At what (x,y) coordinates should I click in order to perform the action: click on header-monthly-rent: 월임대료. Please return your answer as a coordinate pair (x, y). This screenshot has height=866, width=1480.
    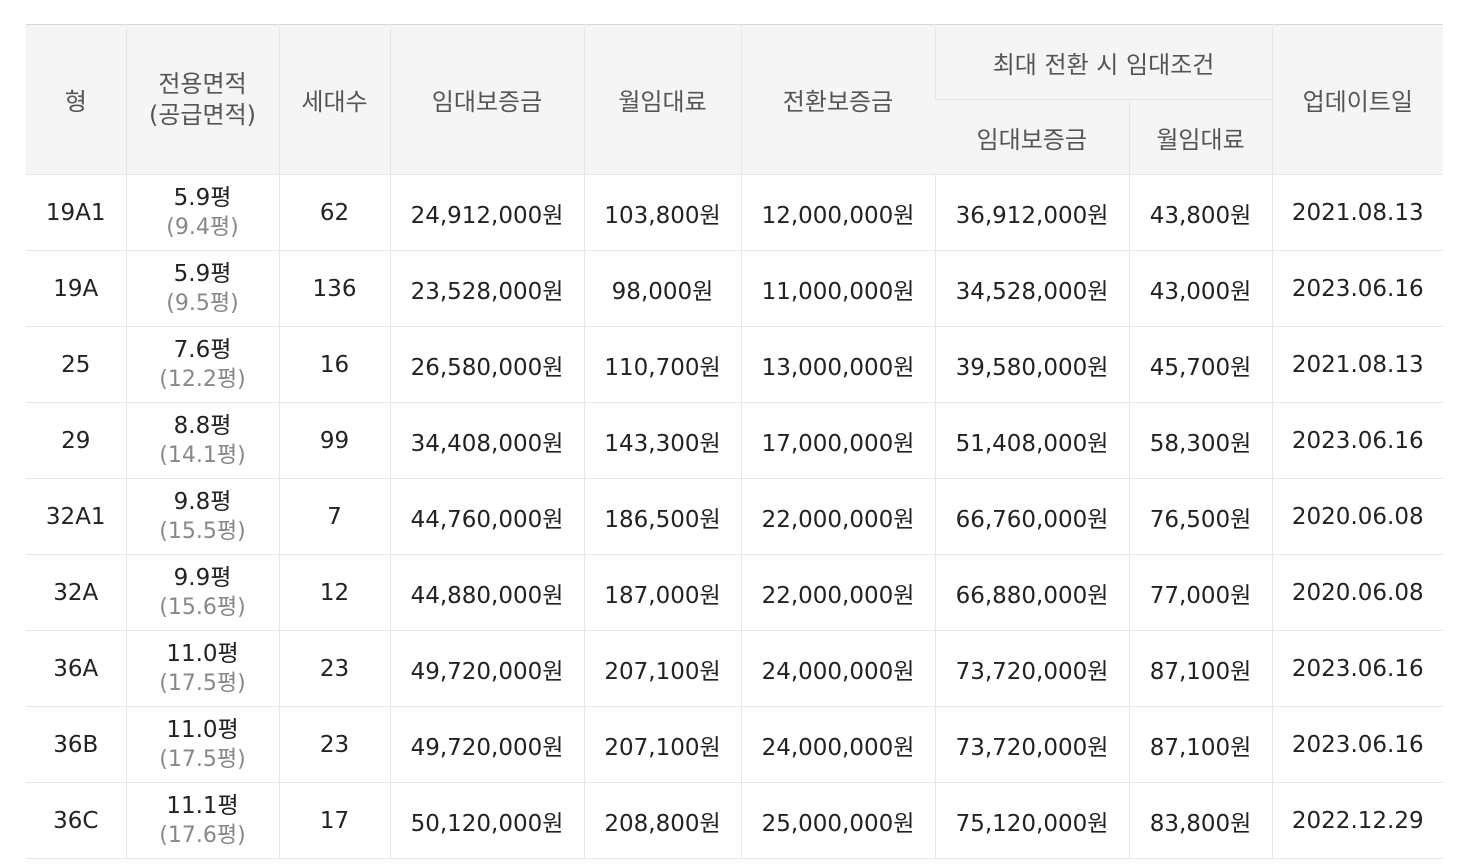
    Looking at the image, I should click on (662, 99).